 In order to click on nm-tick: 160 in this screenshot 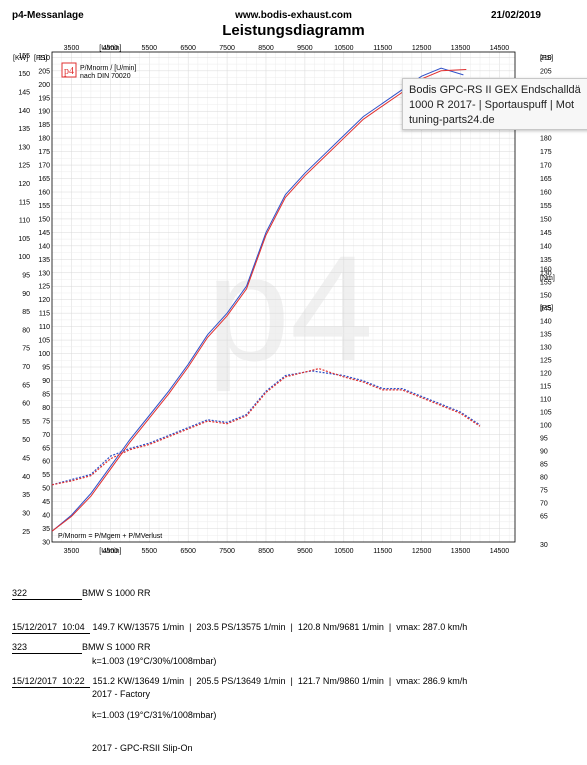, I will do `click(546, 270)`.